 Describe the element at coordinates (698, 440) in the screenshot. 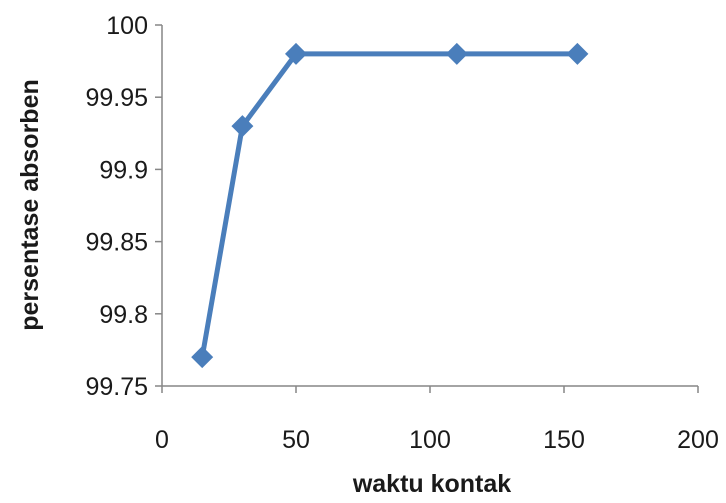

I see `x-tick-label: 200` at that location.